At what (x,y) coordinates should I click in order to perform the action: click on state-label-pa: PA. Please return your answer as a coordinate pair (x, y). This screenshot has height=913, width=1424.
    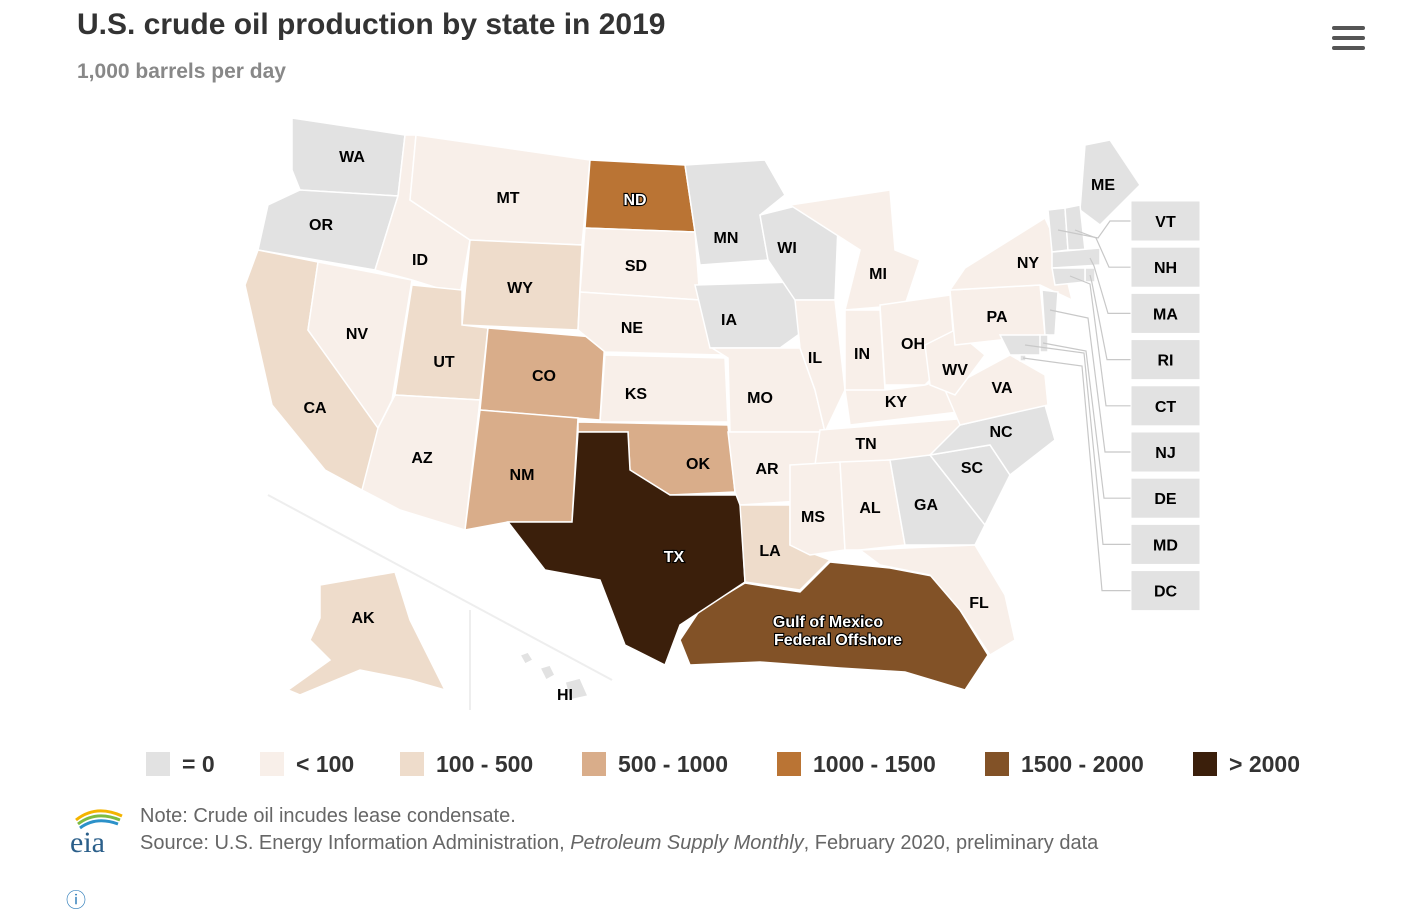
    Looking at the image, I should click on (996, 317).